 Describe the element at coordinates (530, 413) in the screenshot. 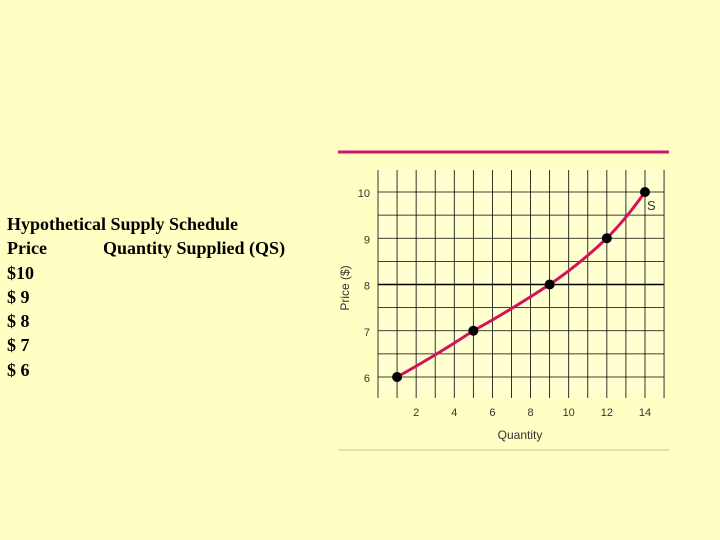

I see `x-tick-label: 8` at that location.